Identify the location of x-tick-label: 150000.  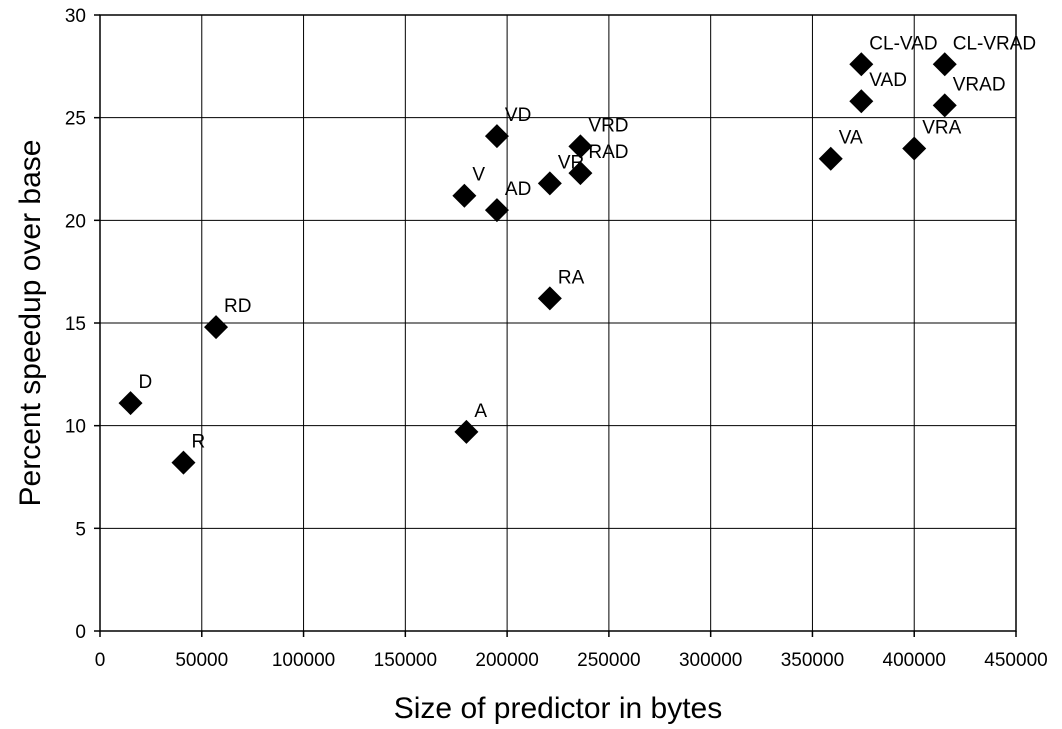
(405, 660).